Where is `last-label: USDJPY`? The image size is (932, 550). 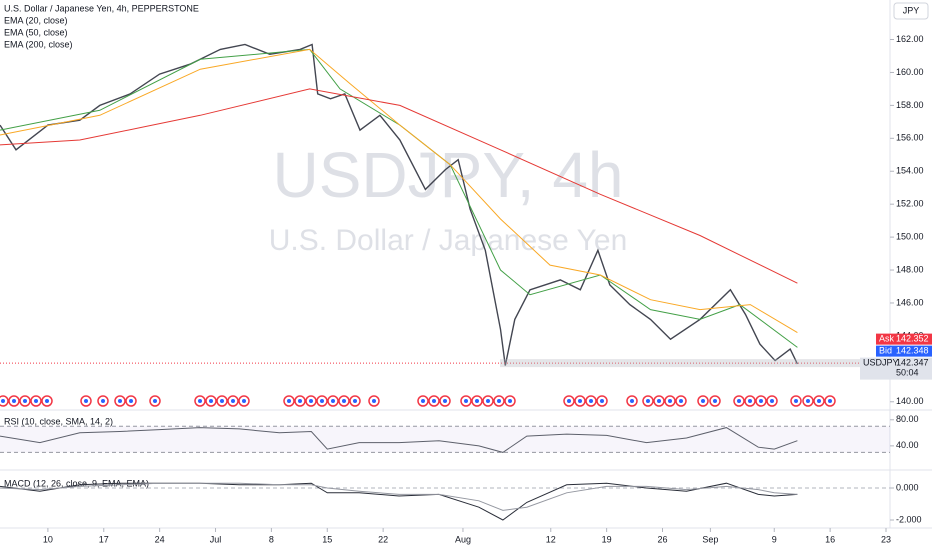
last-label: USDJPY is located at coordinates (881, 362).